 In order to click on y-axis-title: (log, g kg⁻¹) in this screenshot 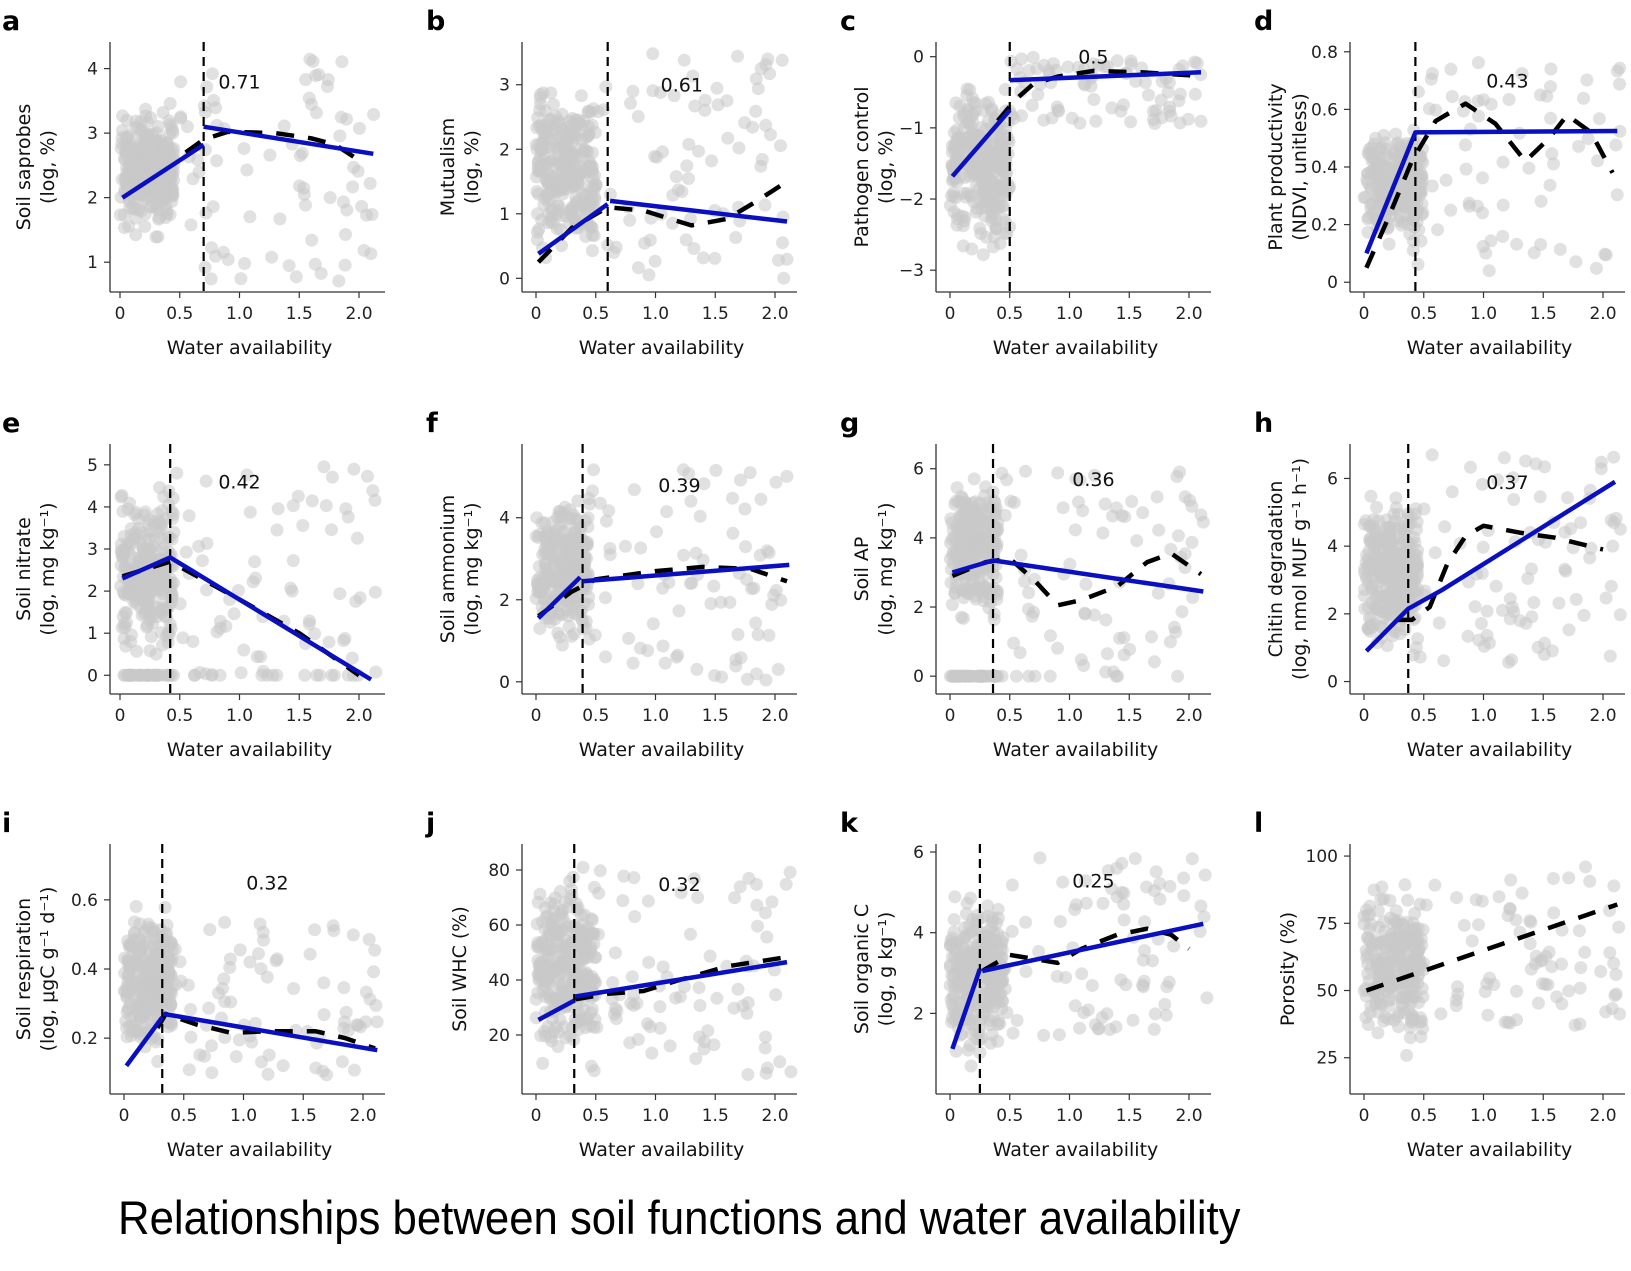, I will do `click(886, 969)`.